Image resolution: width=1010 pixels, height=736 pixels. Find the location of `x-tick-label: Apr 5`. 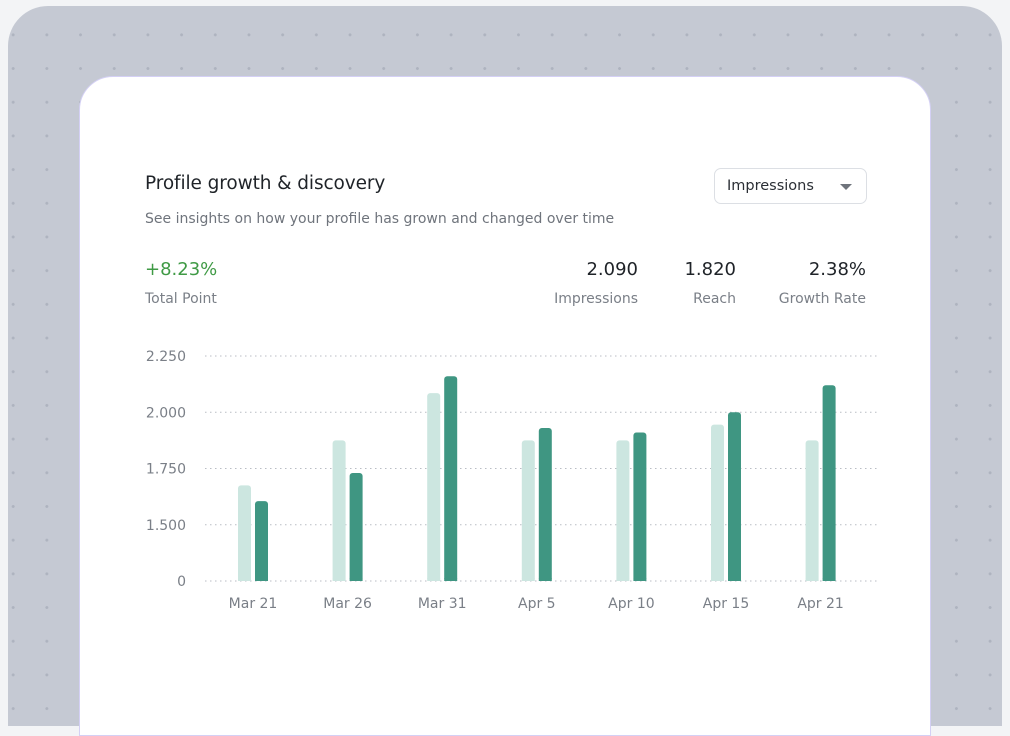

x-tick-label: Apr 5 is located at coordinates (537, 604).